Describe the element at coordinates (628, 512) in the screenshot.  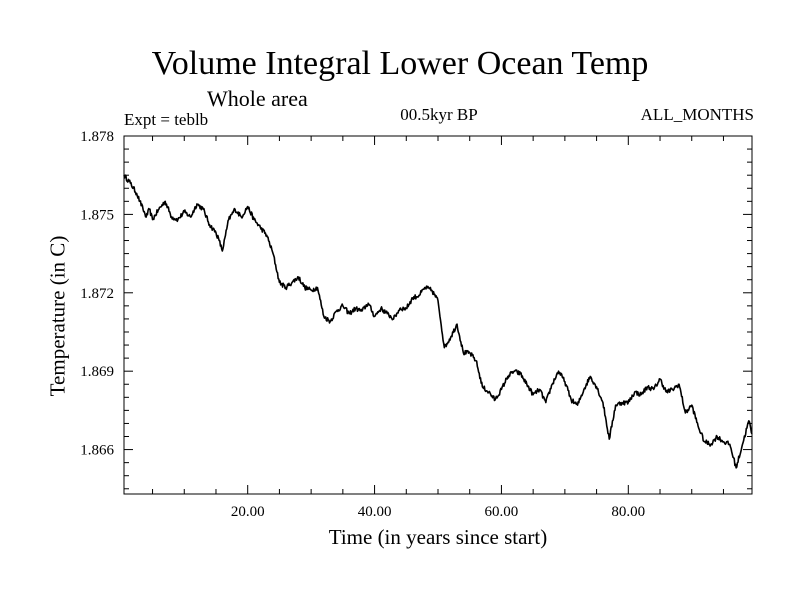
I see `x-tick-label: 80.00` at that location.